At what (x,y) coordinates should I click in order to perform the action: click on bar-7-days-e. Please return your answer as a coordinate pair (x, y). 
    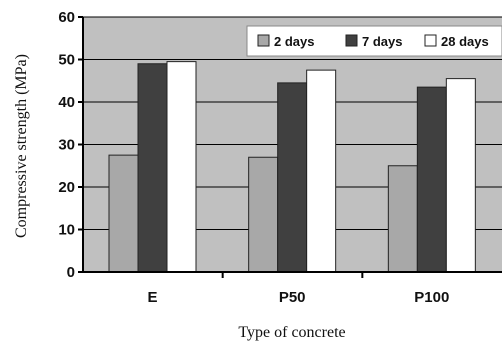
    Looking at the image, I should click on (152, 168).